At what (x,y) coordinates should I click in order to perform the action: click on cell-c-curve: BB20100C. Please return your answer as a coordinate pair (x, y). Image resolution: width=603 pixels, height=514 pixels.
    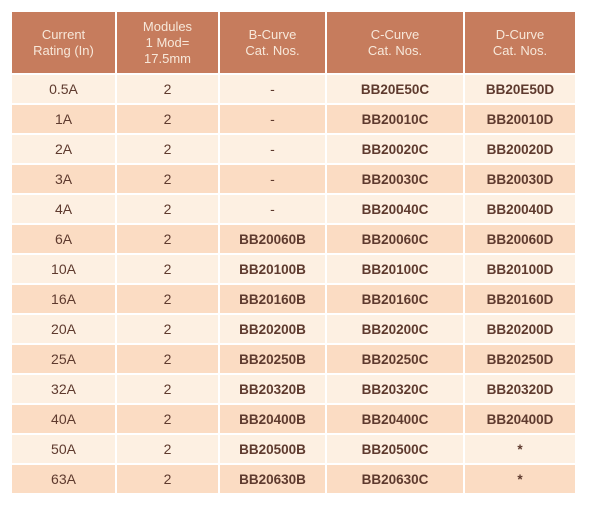
    Looking at the image, I should click on (395, 269).